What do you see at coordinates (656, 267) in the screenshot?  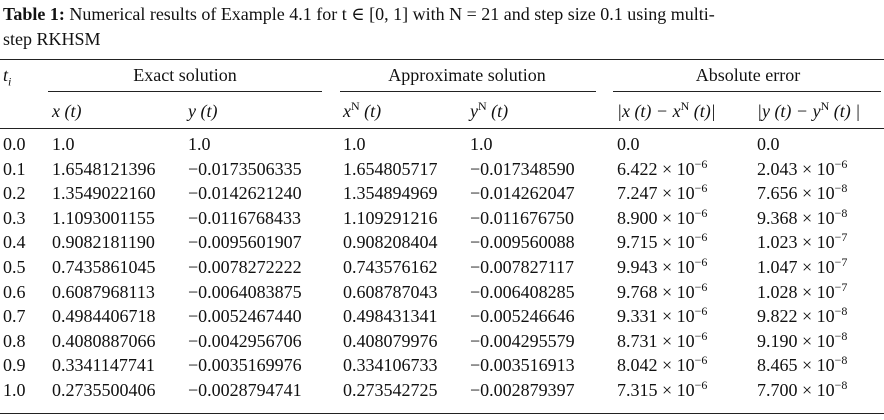 I see `cell-base: 9.943 × 10` at bounding box center [656, 267].